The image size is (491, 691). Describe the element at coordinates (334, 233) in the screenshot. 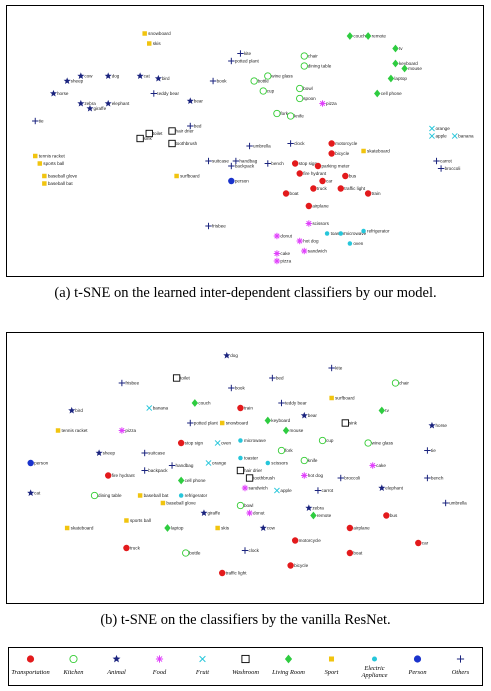

I see `a-point-toaster: toaster` at that location.